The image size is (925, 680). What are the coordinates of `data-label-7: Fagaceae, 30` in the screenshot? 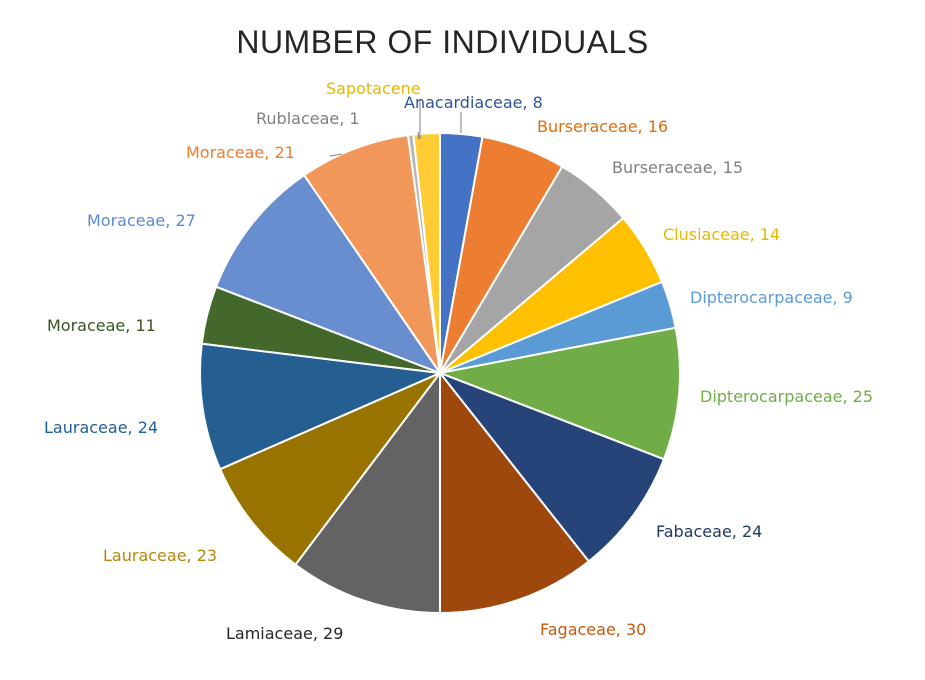 It's located at (593, 629).